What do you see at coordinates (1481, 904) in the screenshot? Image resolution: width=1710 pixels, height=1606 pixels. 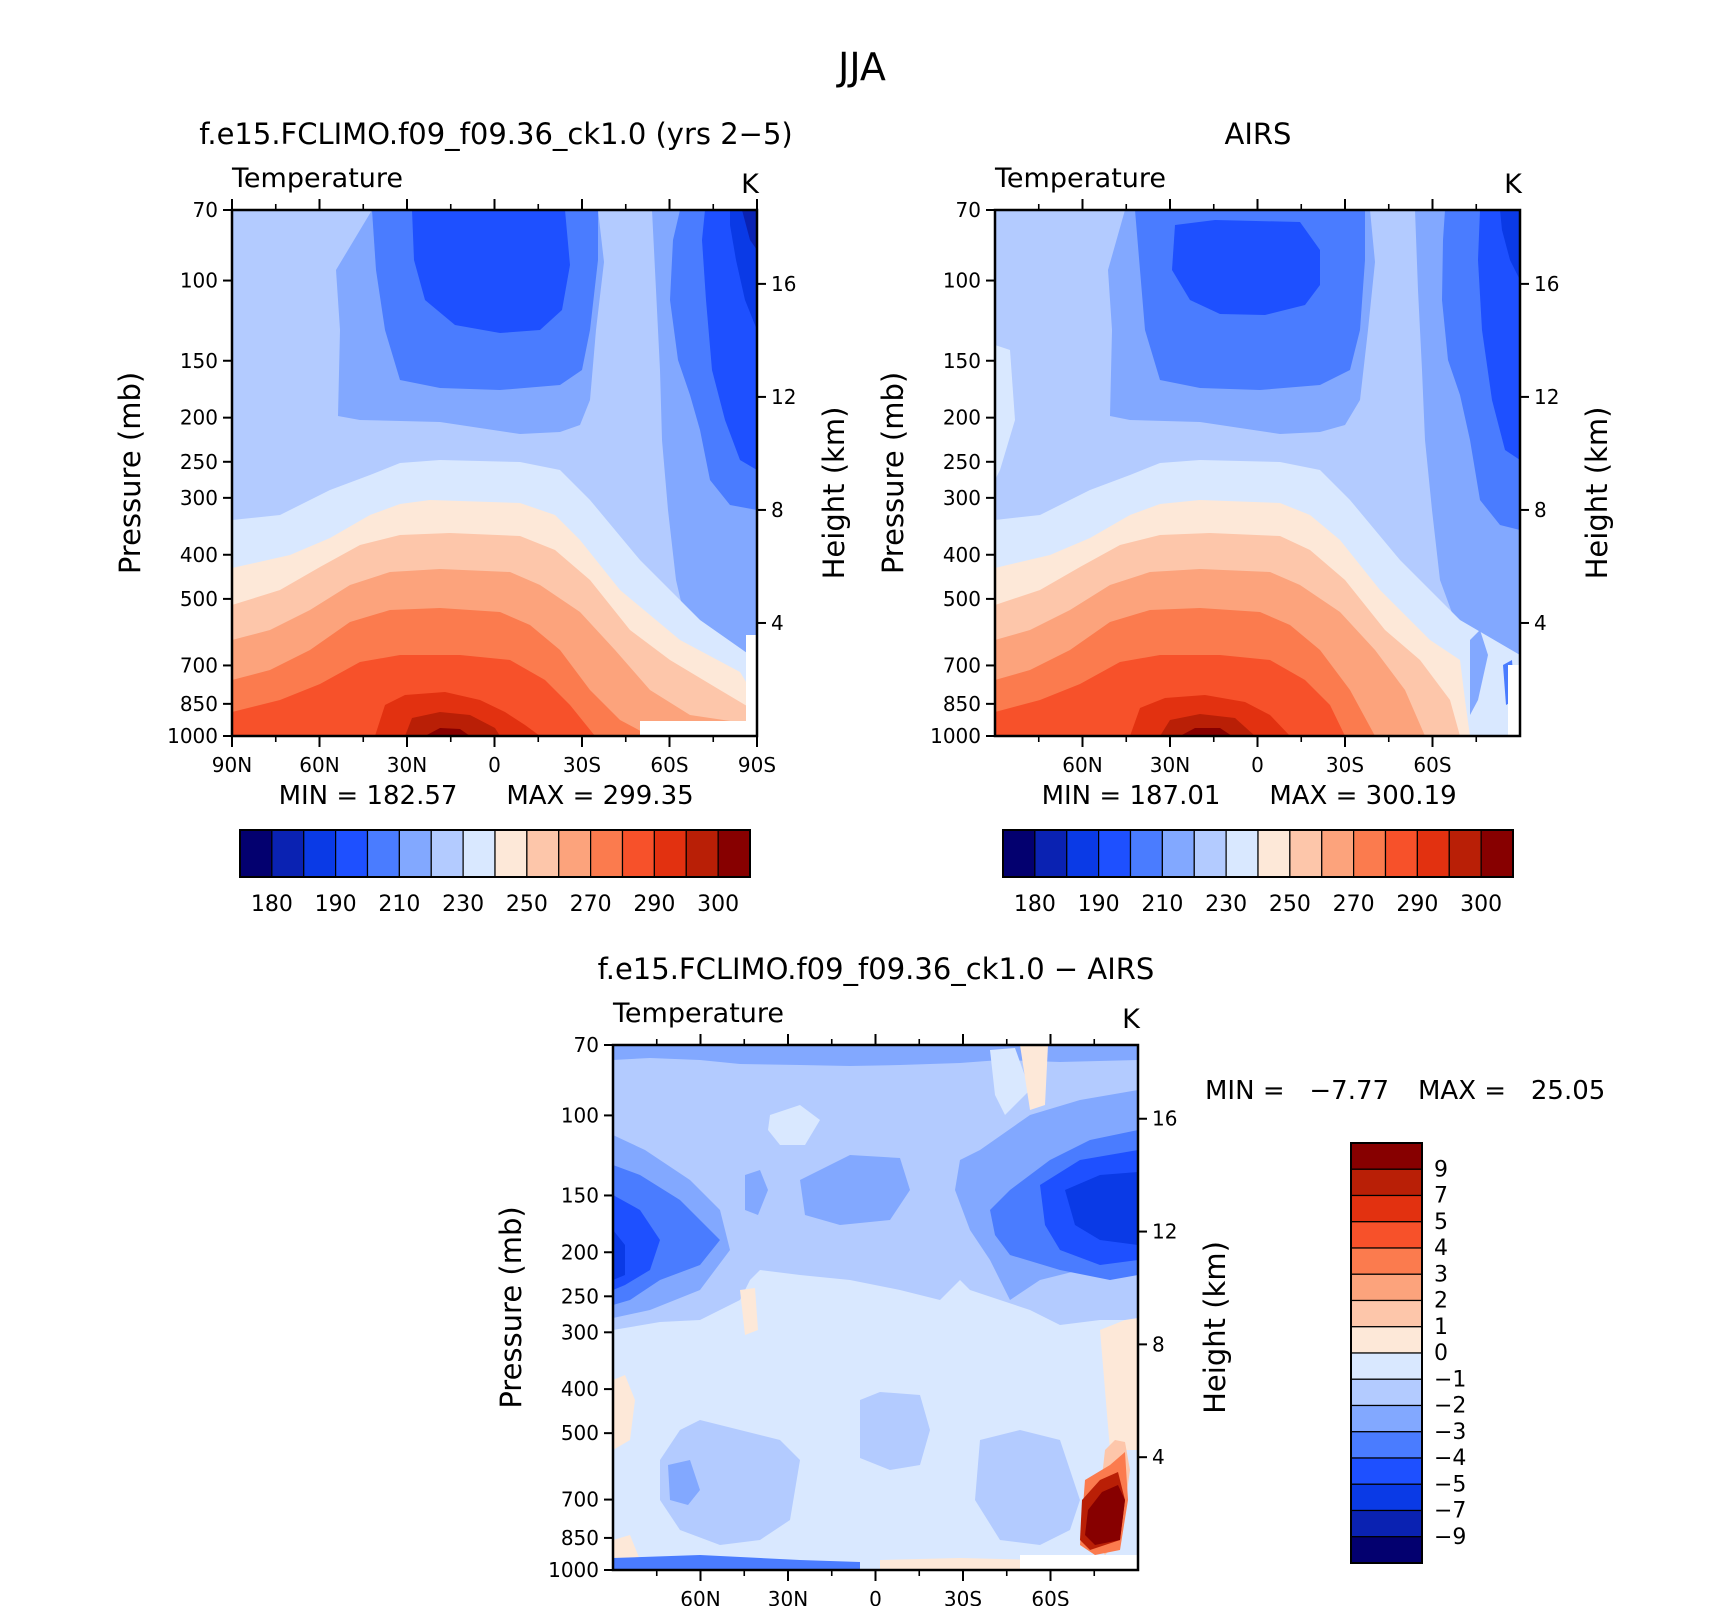 I see `colorbar-label: 300` at bounding box center [1481, 904].